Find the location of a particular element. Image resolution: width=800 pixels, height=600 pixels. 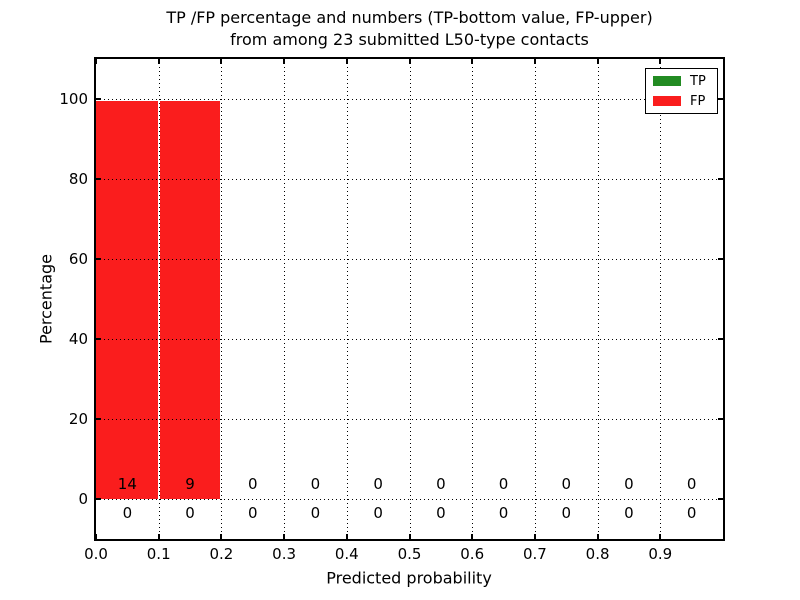

x-tick-label: 0.8 is located at coordinates (597, 554).